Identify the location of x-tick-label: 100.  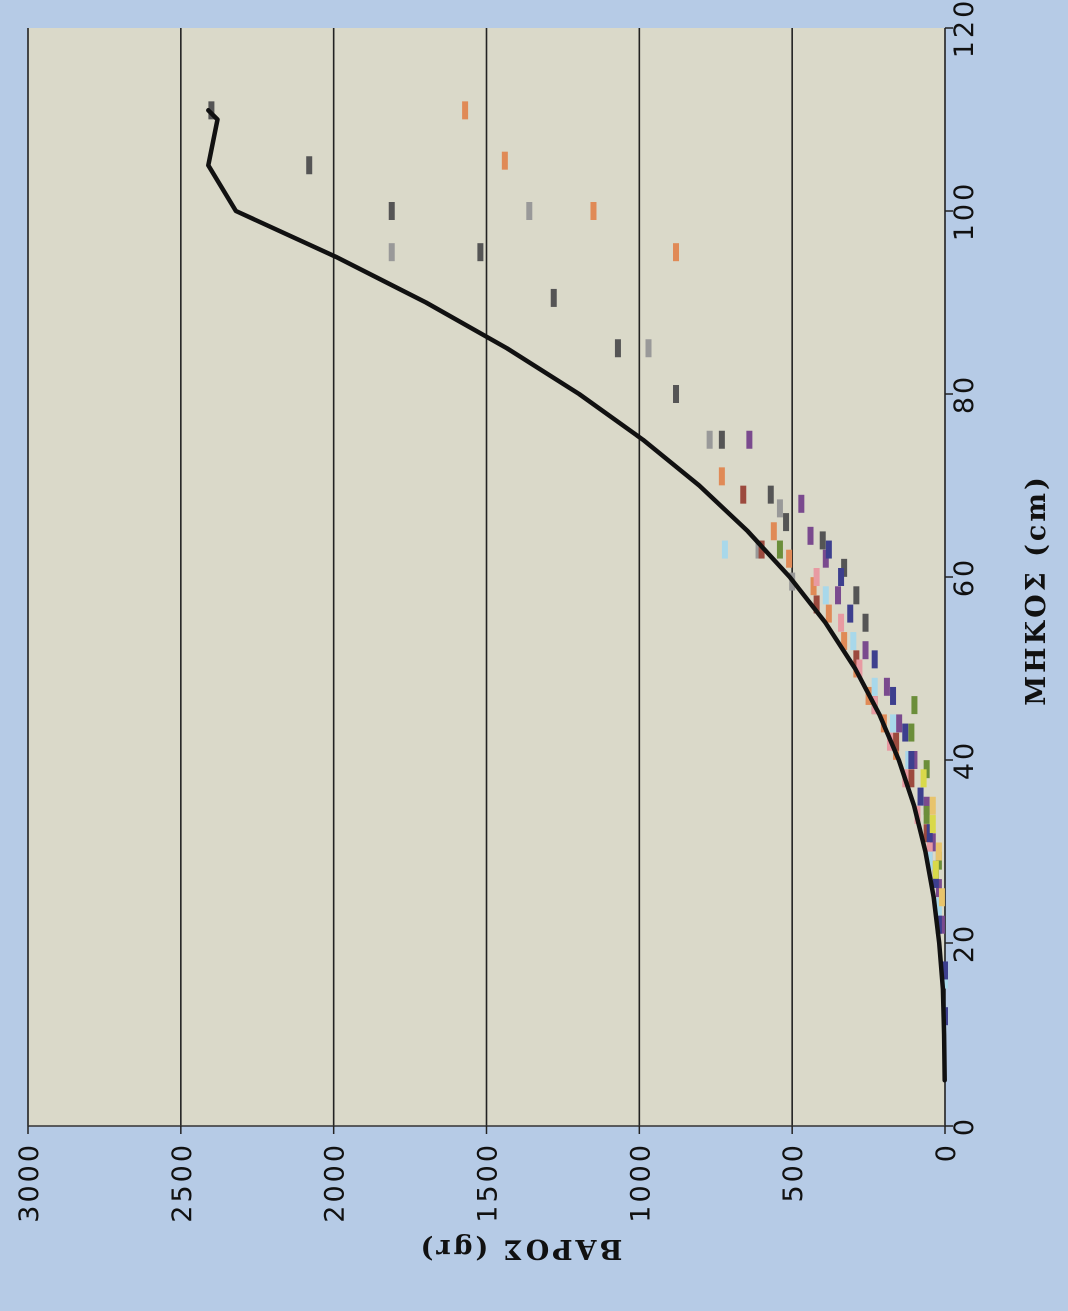
(964, 211).